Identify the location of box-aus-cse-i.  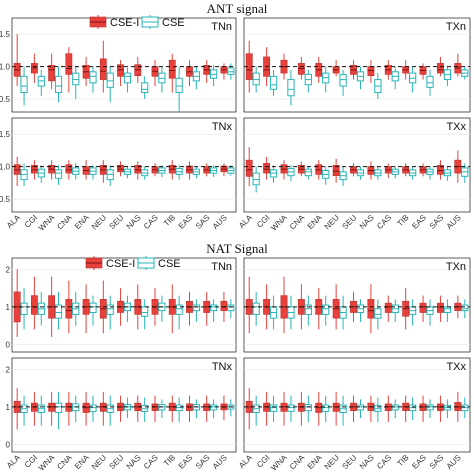
(458, 65).